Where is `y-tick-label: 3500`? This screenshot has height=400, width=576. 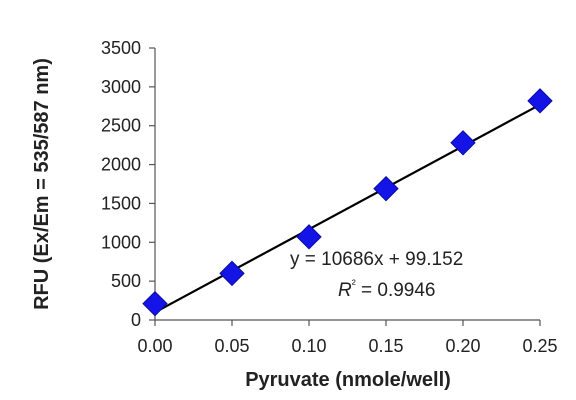 y-tick-label: 3500 is located at coordinates (121, 48).